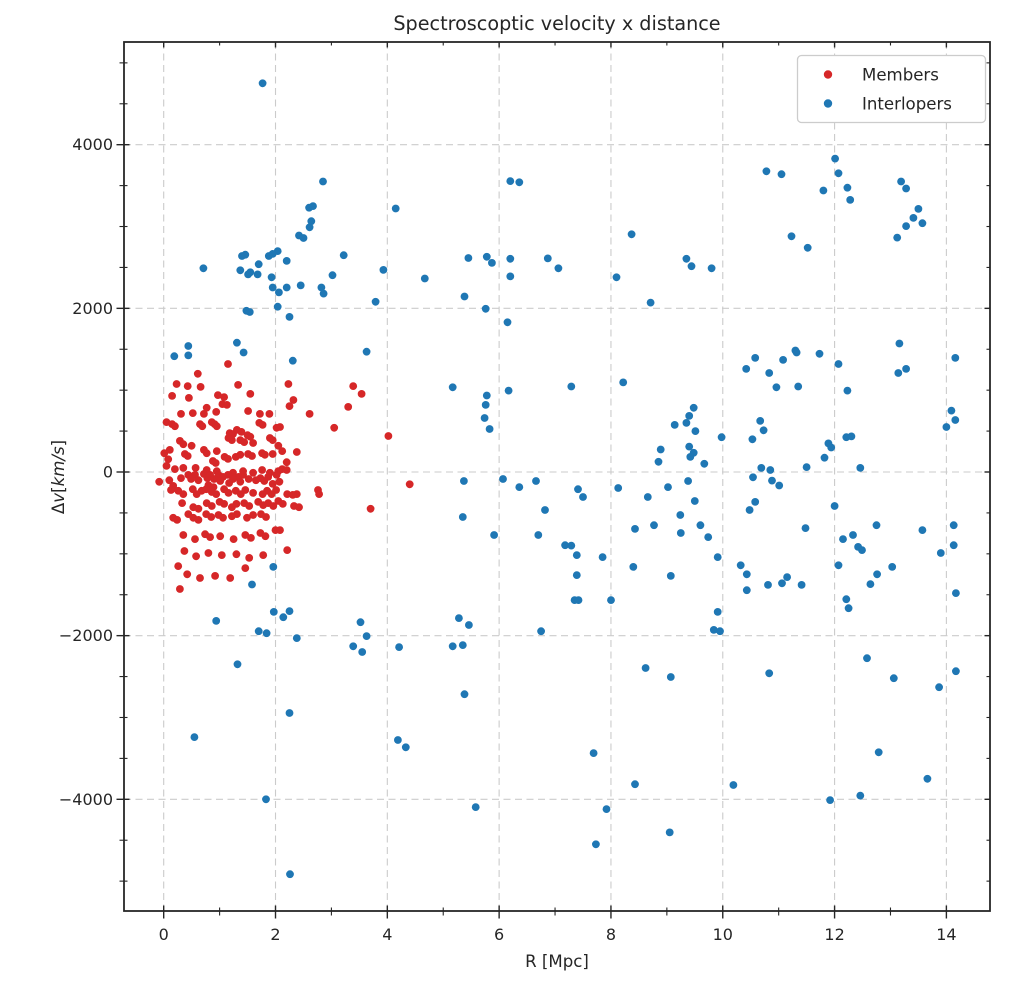  What do you see at coordinates (828, 103) in the screenshot?
I see `legend-marker-interlopers-icon` at bounding box center [828, 103].